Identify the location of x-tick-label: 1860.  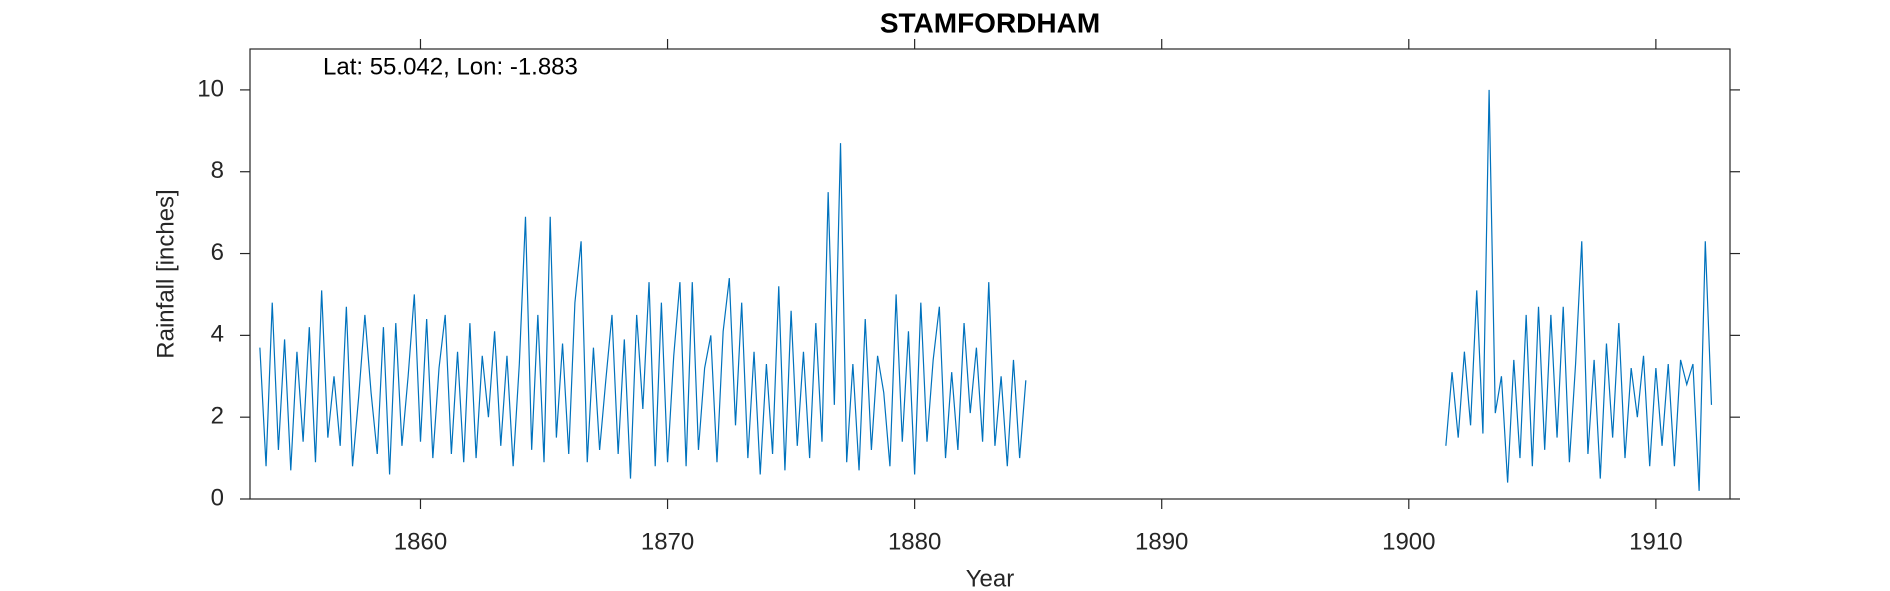
(420, 541).